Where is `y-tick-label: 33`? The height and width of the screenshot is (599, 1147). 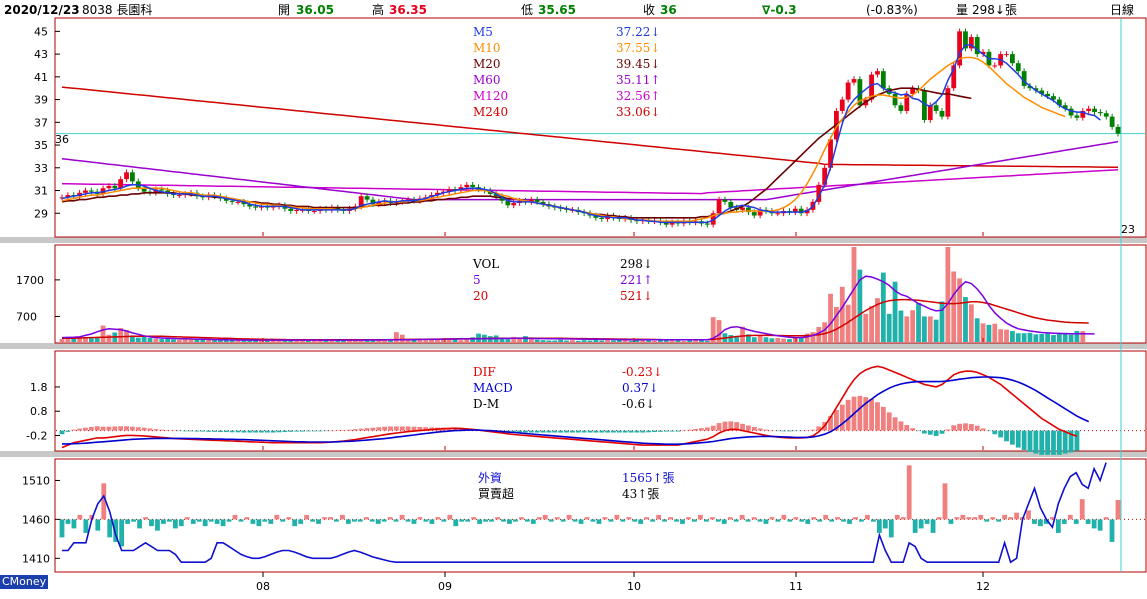
y-tick-label: 33 is located at coordinates (41, 168).